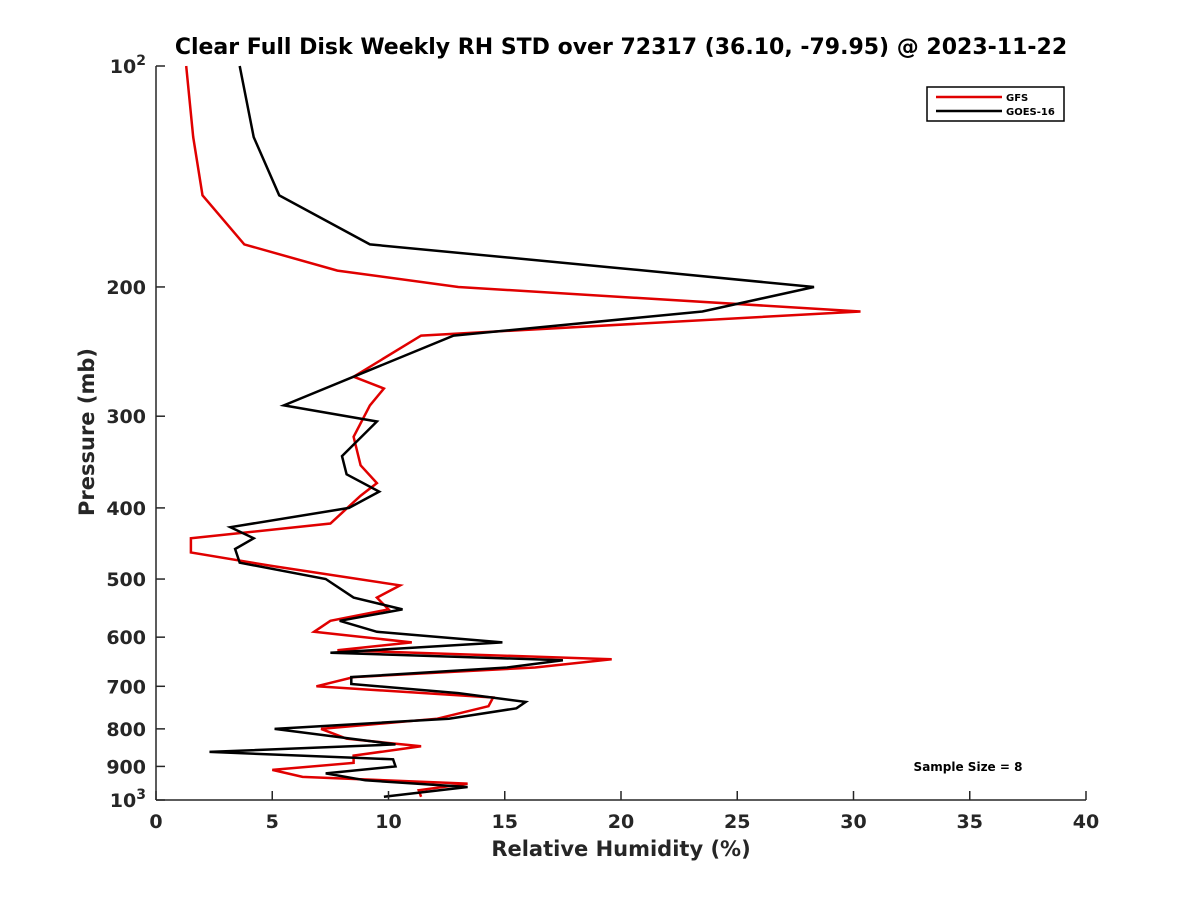 Image resolution: width=1200 pixels, height=905 pixels. What do you see at coordinates (1017, 98) in the screenshot?
I see `legend-label-gfs: GFS` at bounding box center [1017, 98].